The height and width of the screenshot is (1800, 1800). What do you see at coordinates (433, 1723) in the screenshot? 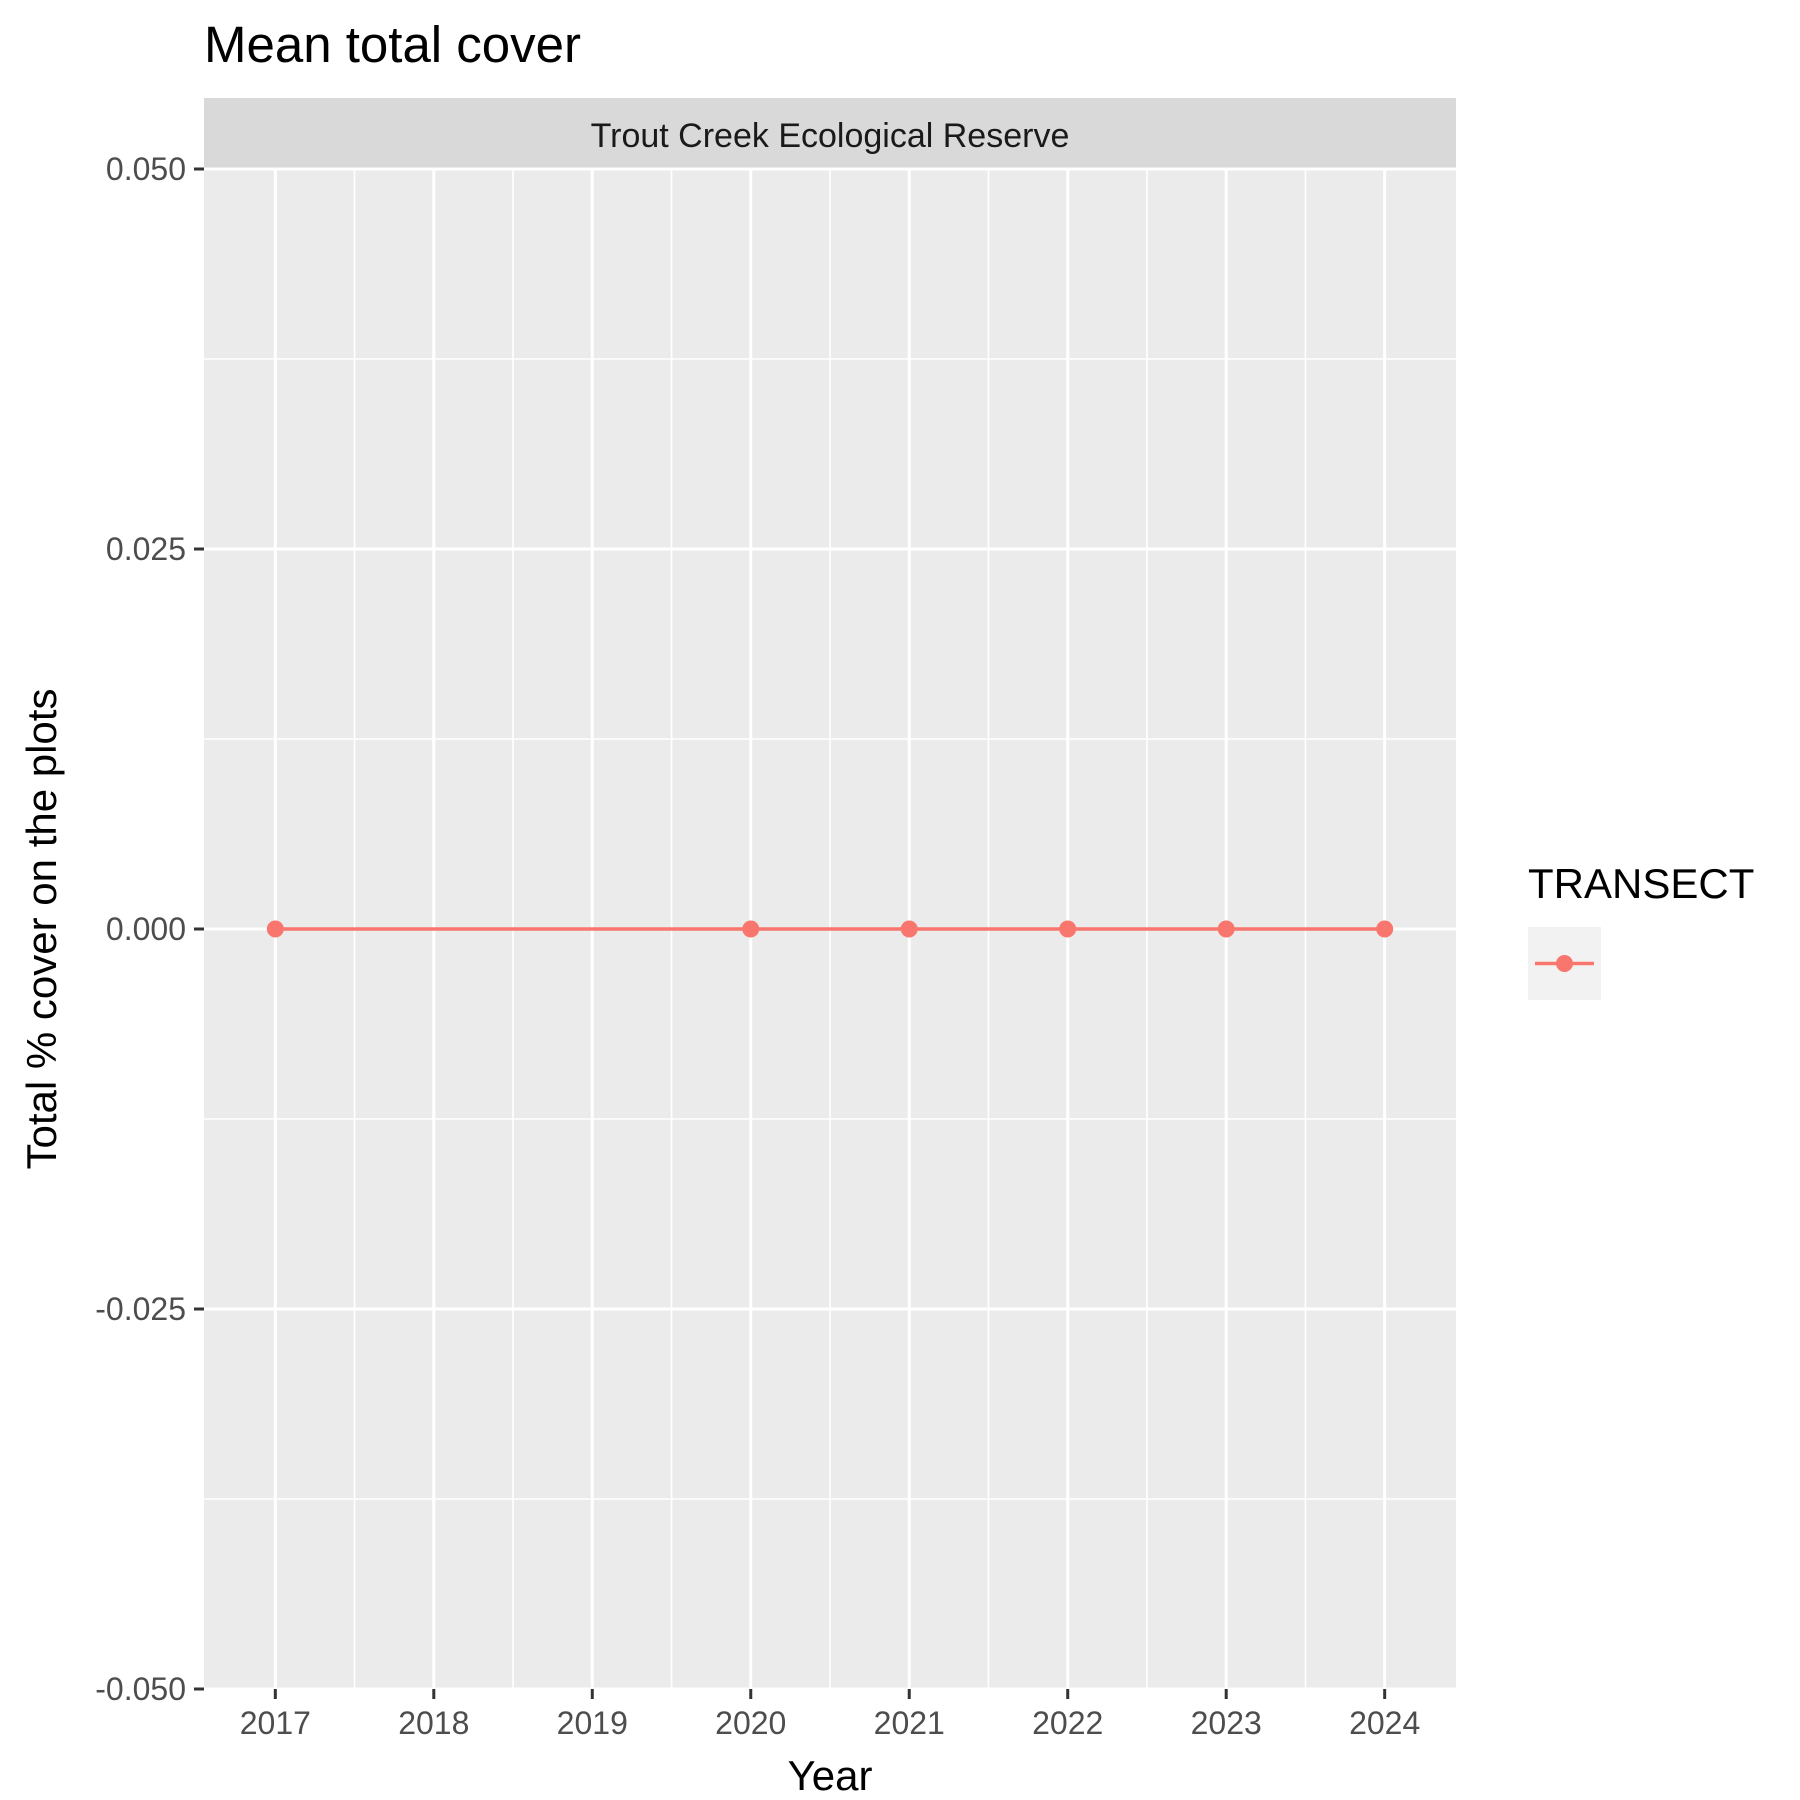
I see `x-tick-label: 2018` at bounding box center [433, 1723].